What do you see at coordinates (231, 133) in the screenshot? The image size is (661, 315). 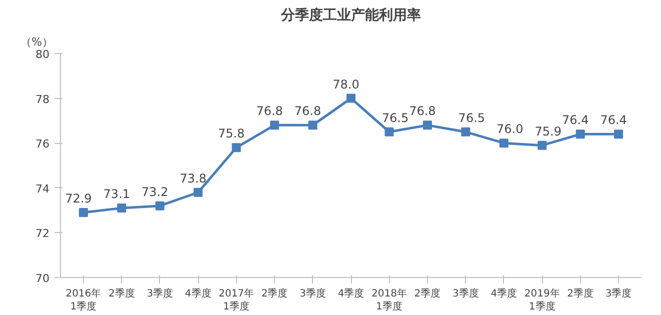 I see `data-label: 75.8` at bounding box center [231, 133].